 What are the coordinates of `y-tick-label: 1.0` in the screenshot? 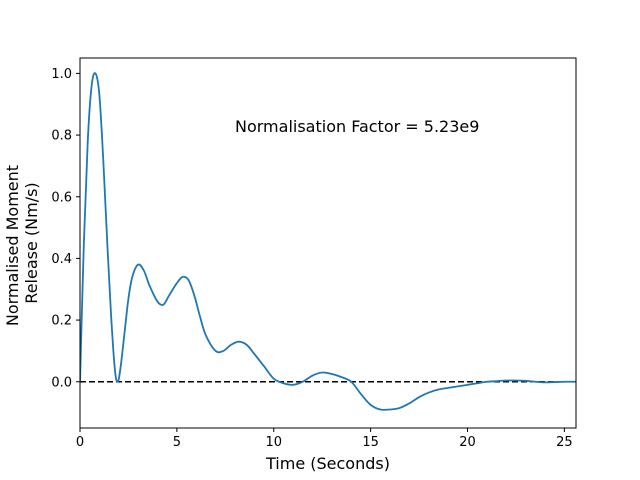 It's located at (61, 74).